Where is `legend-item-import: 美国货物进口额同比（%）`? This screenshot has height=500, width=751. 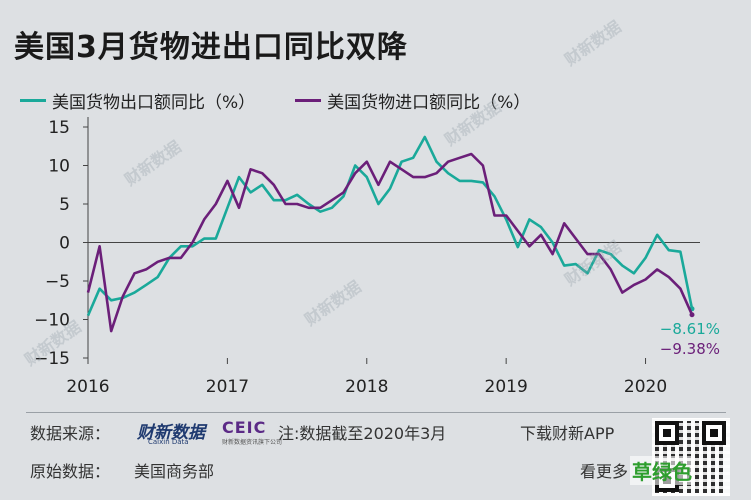 legend-item-import: 美国货物进口额同比（%） is located at coordinates (412, 100).